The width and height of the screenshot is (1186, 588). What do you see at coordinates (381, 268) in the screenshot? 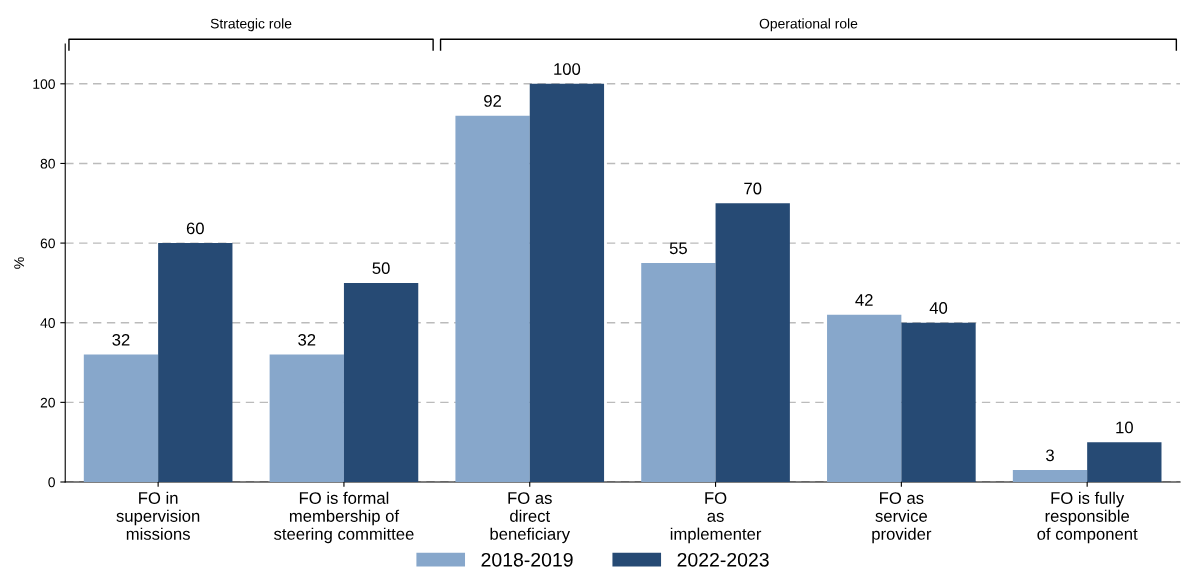
I see `data-label: 50` at bounding box center [381, 268].